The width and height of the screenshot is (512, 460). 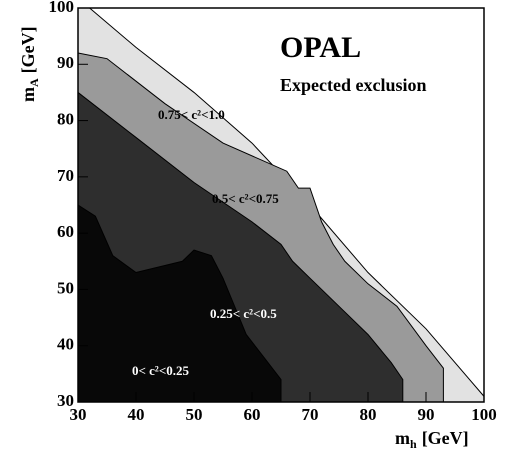 What do you see at coordinates (402, 438) in the screenshot?
I see `x-label-symbol: m` at bounding box center [402, 438].